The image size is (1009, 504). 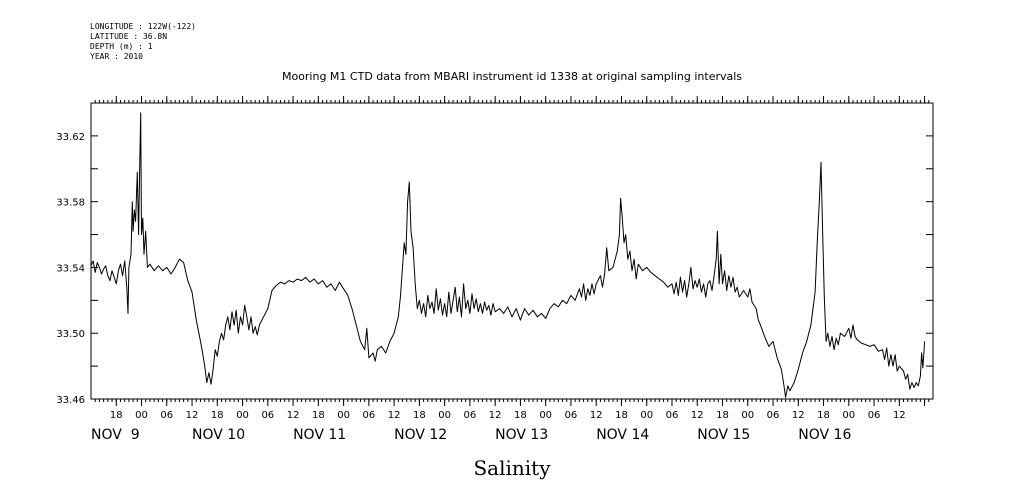 I want to click on y-tick-label: 33.58, so click(x=70, y=203).